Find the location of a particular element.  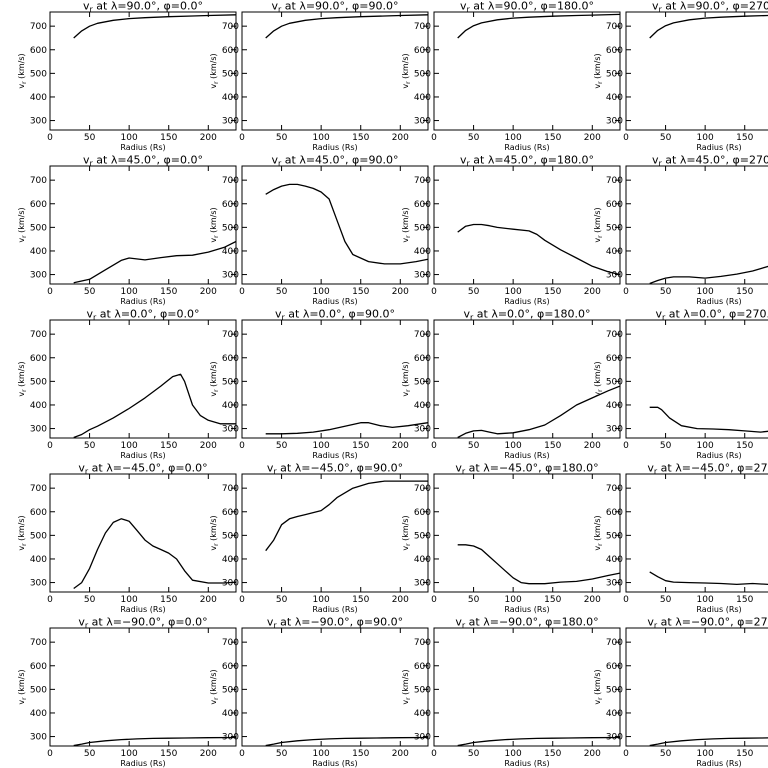

panel-title: vr at λ=0.0°, φ=90.0° is located at coordinates (335, 315).